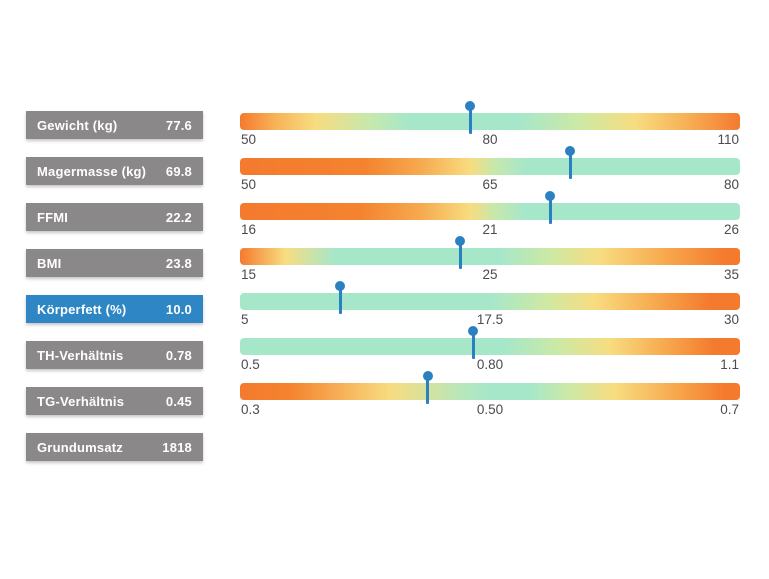 The height and width of the screenshot is (579, 769). I want to click on metric-label: TG-Verhältnis, so click(81, 401).